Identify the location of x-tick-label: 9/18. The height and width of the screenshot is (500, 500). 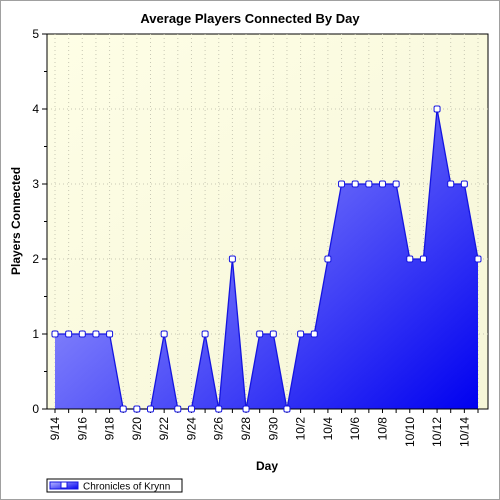
(110, 429).